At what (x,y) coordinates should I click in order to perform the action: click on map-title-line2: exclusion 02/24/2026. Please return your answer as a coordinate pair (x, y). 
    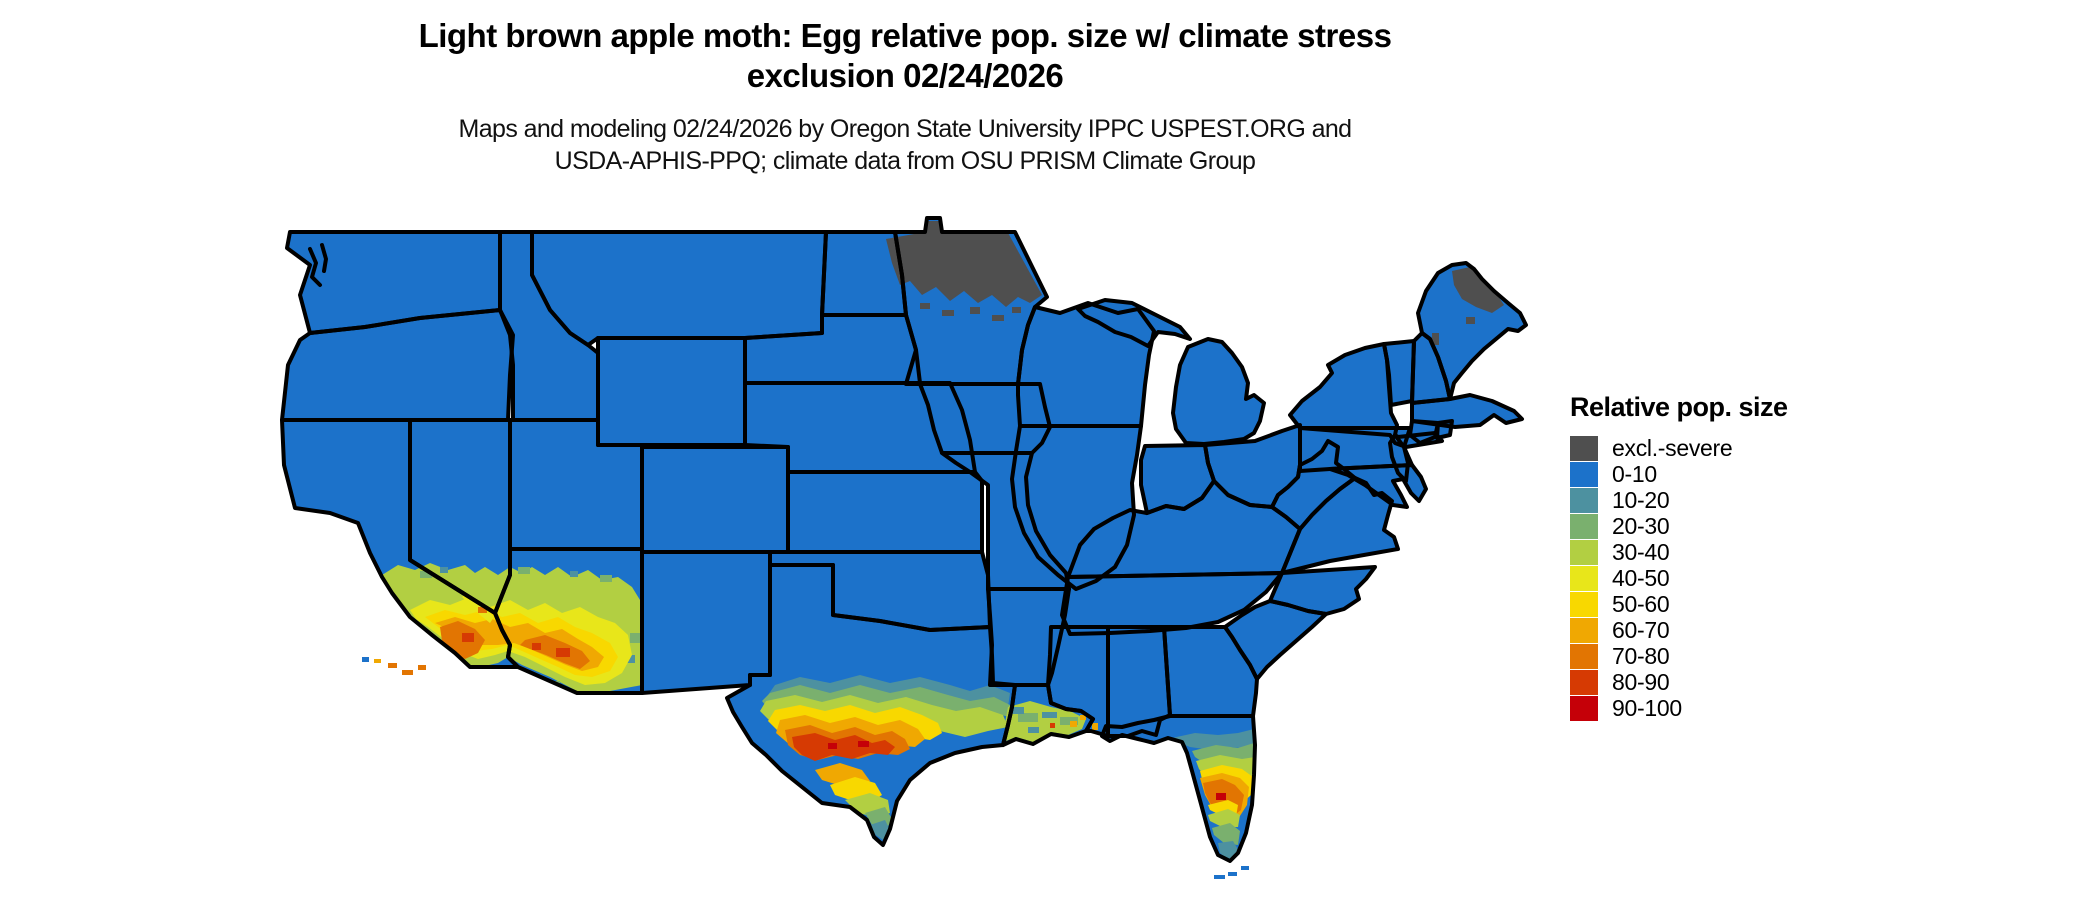
    Looking at the image, I should click on (905, 76).